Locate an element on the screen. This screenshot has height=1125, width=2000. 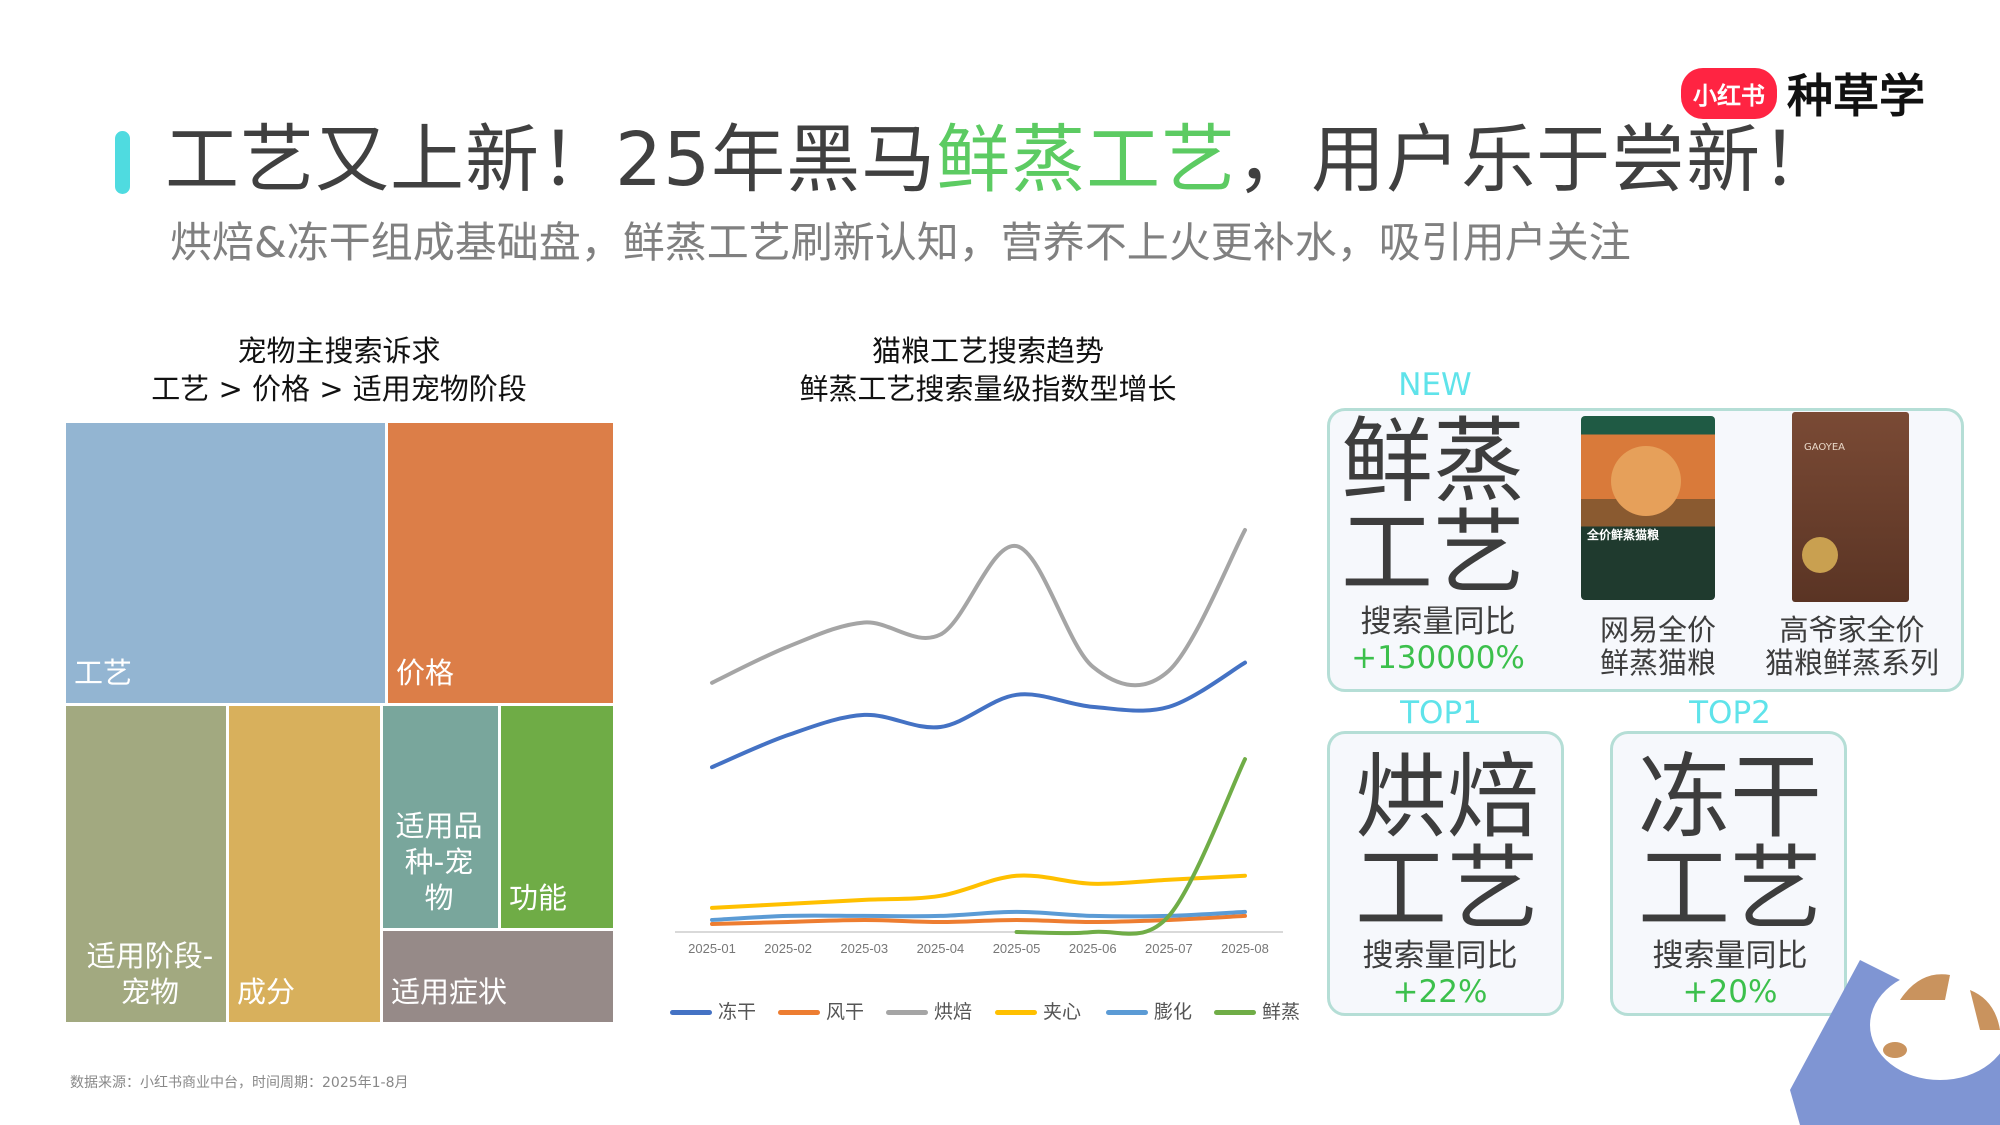
top2-big-line1: 冻干 is located at coordinates (1730, 797).